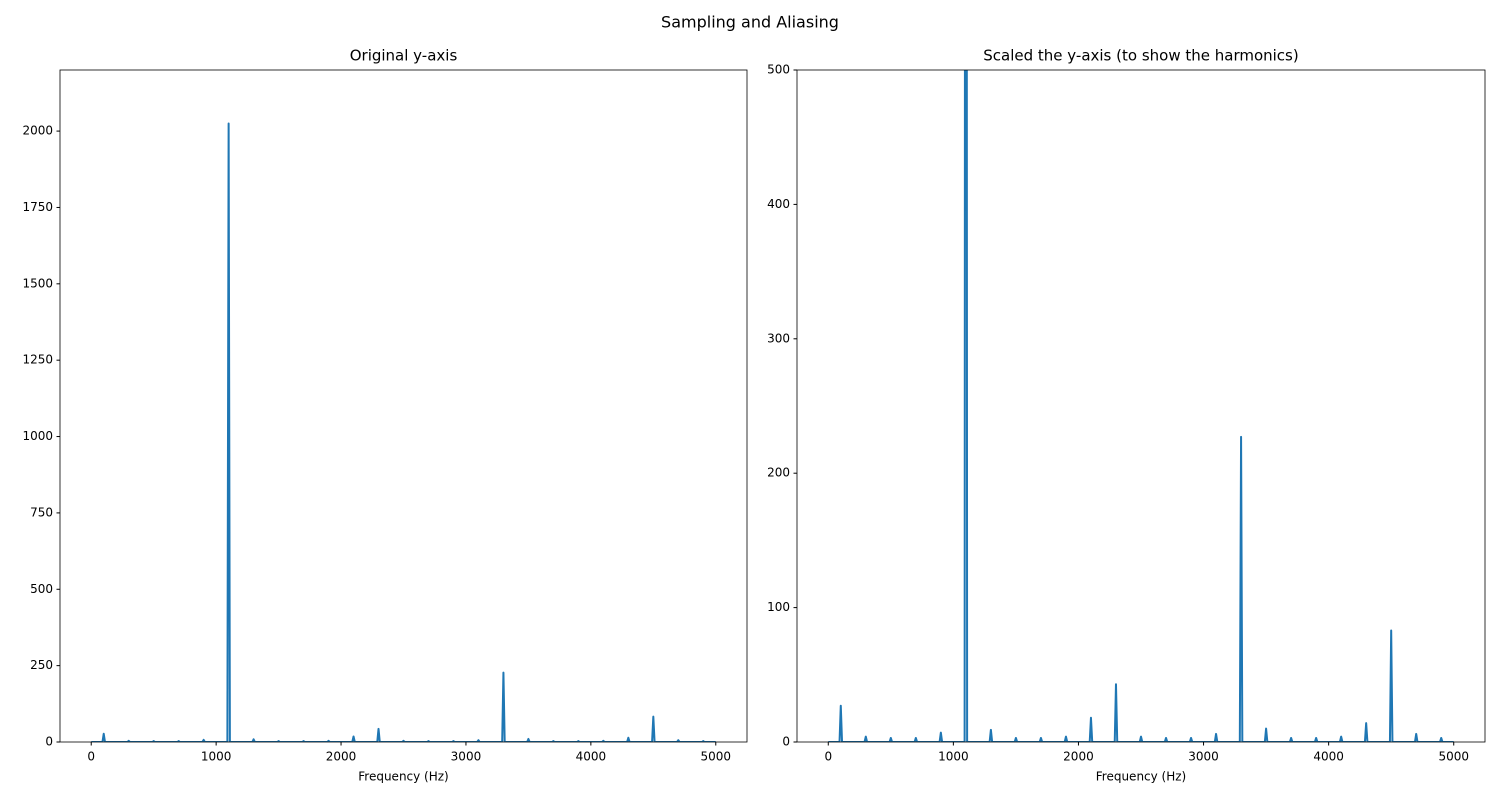 This screenshot has height=800, width=1500. What do you see at coordinates (778, 473) in the screenshot?
I see `y-tick-label: 200` at bounding box center [778, 473].